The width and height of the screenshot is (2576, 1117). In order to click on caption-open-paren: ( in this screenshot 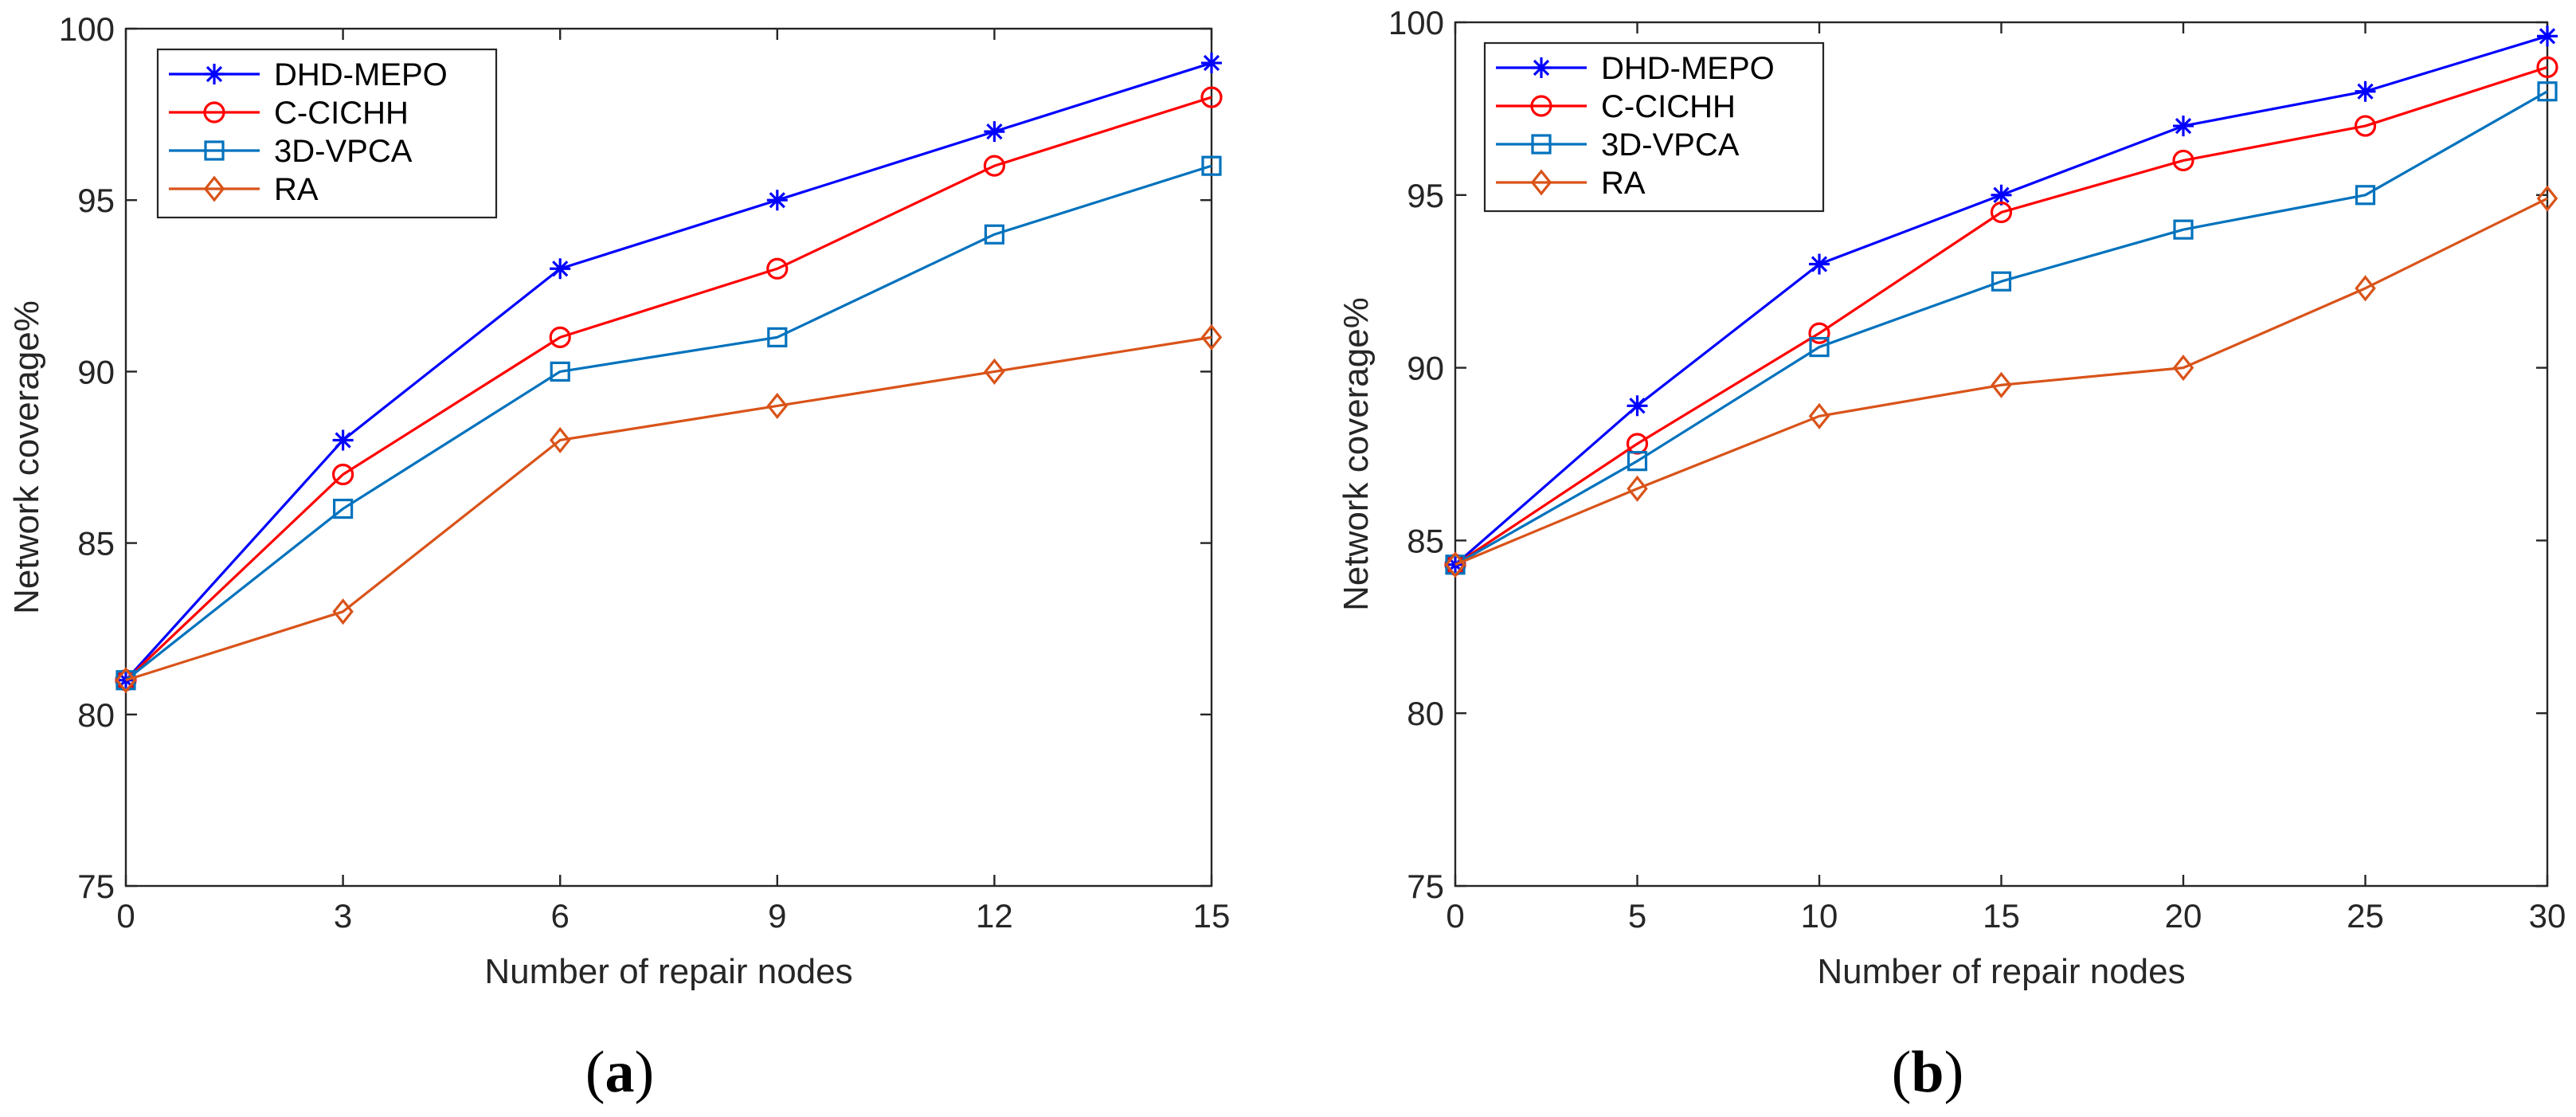, I will do `click(1902, 1072)`.